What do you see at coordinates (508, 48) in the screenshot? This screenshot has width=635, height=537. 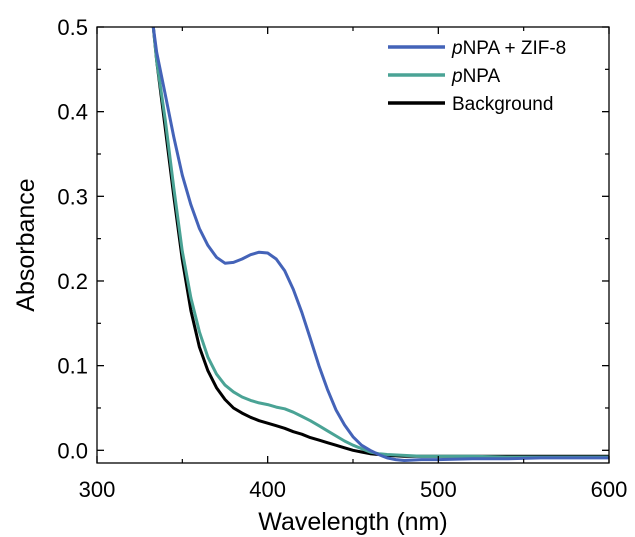 I see `legend-label: pNPA + ZIF-8` at bounding box center [508, 48].